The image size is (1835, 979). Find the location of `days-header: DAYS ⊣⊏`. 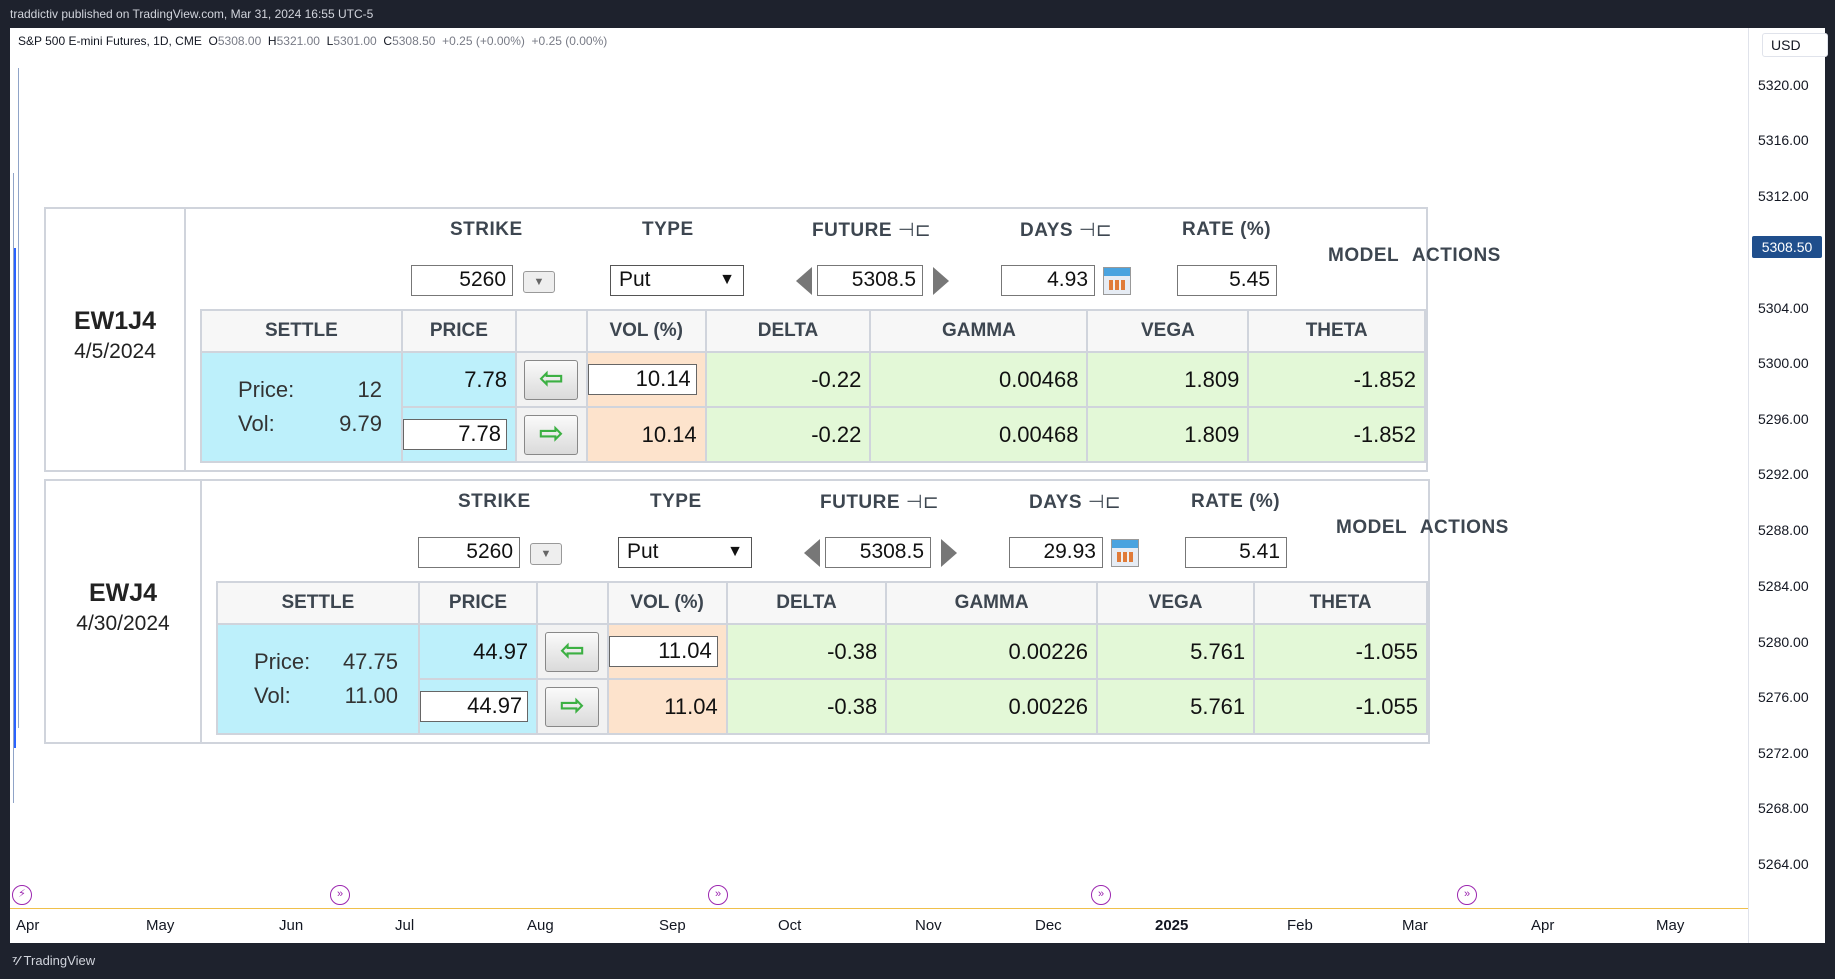

days-header: DAYS ⊣⊏ is located at coordinates (1075, 502).